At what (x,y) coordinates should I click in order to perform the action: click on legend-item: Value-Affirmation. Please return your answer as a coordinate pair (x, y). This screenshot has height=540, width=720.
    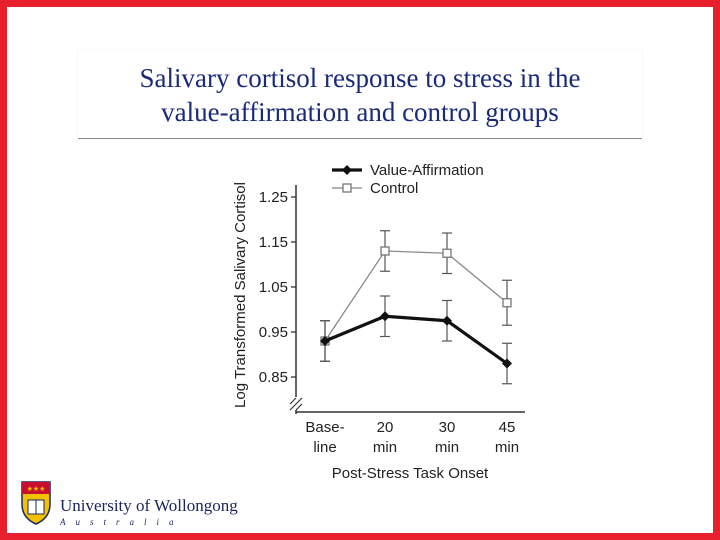
    Looking at the image, I should click on (408, 170).